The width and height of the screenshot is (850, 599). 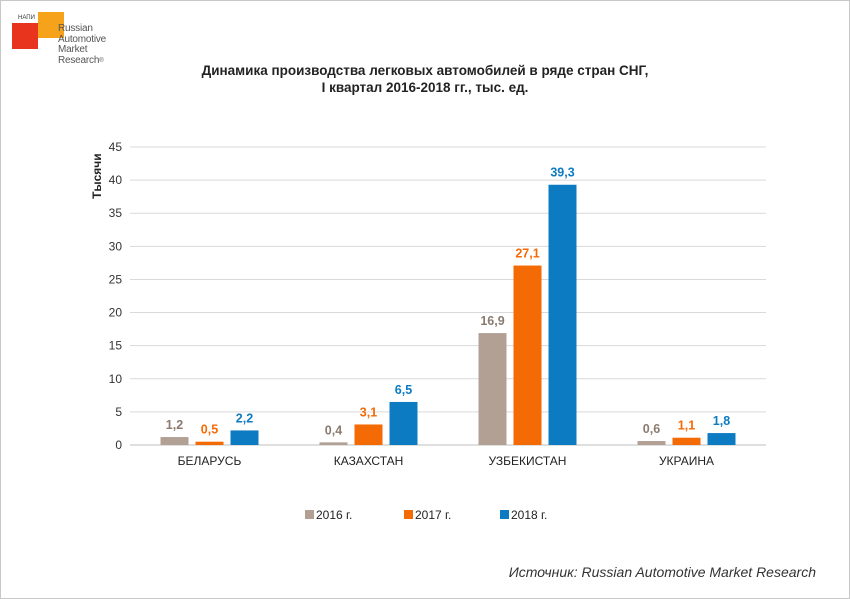 What do you see at coordinates (82, 39) in the screenshot?
I see `logo-line-2: Automotive` at bounding box center [82, 39].